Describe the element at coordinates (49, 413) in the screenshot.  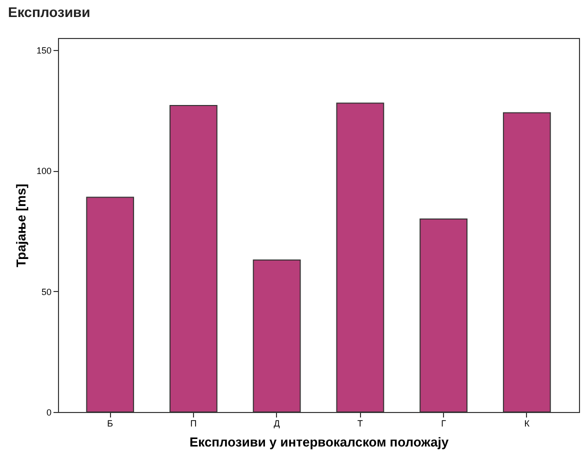
I see `y-tick-label: 0` at that location.